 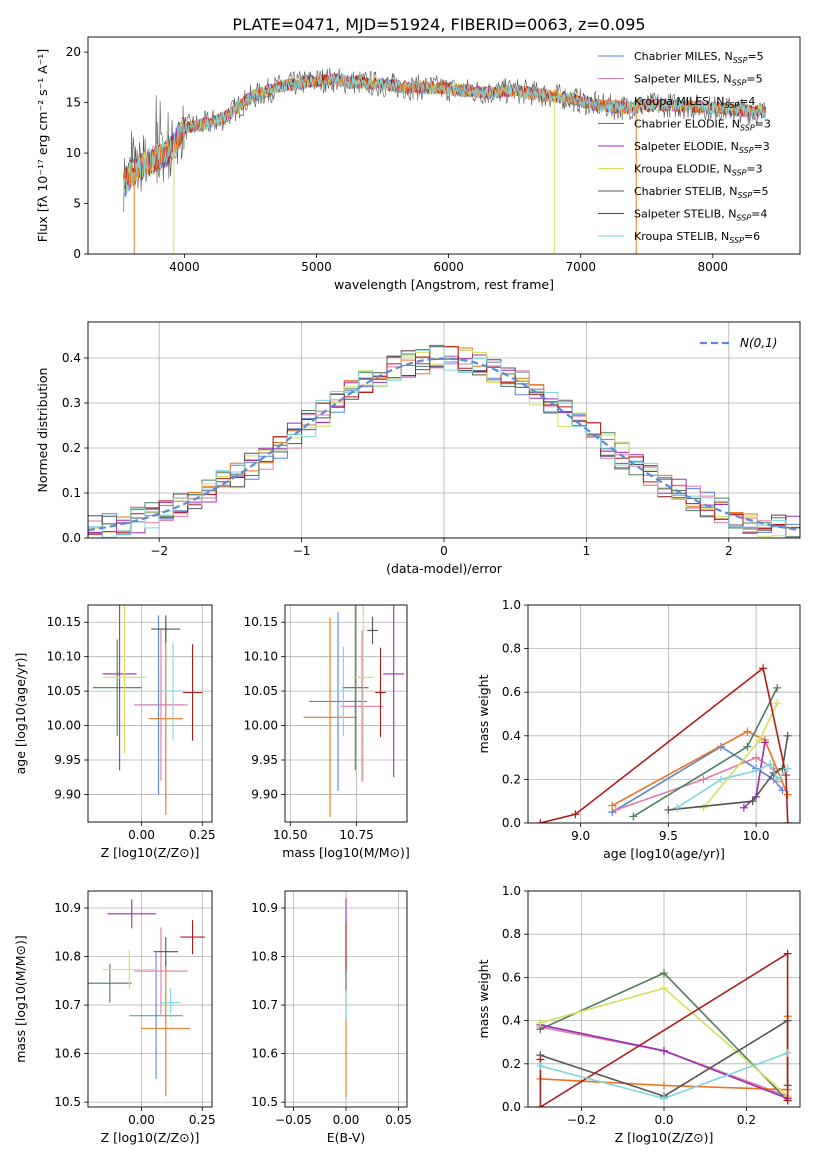 I want to click on errorbar-point-kroupa-stelib, so click(x=170, y=1003).